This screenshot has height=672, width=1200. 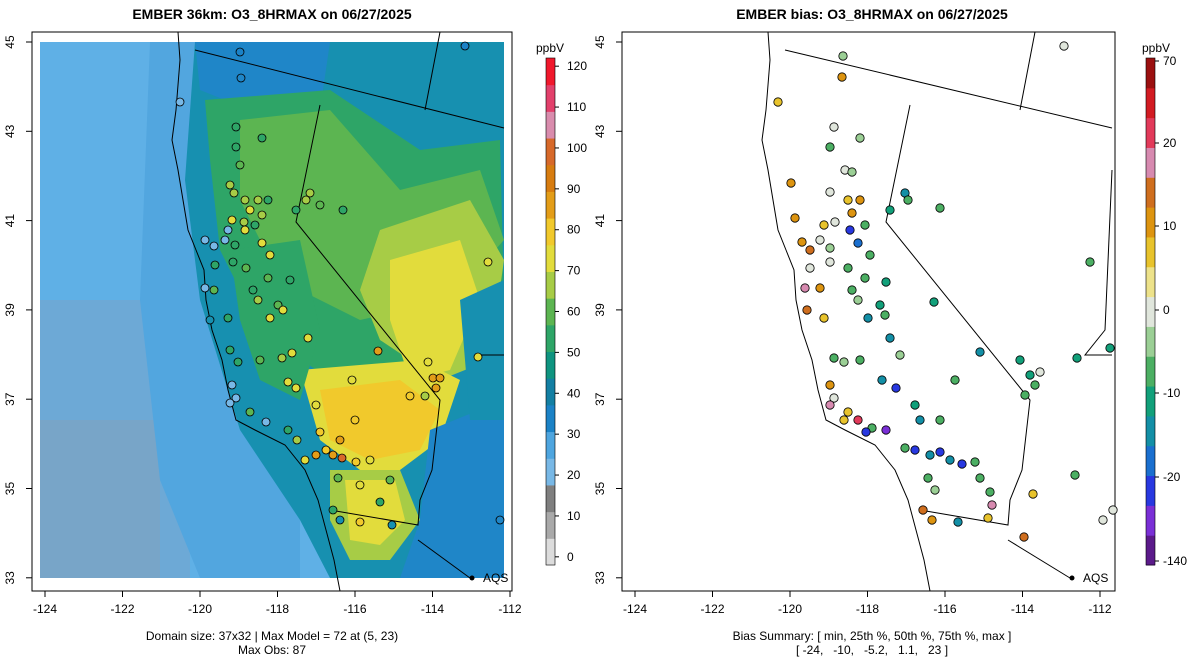 I want to click on colorbar-tick-label: 0, so click(x=1166, y=310).